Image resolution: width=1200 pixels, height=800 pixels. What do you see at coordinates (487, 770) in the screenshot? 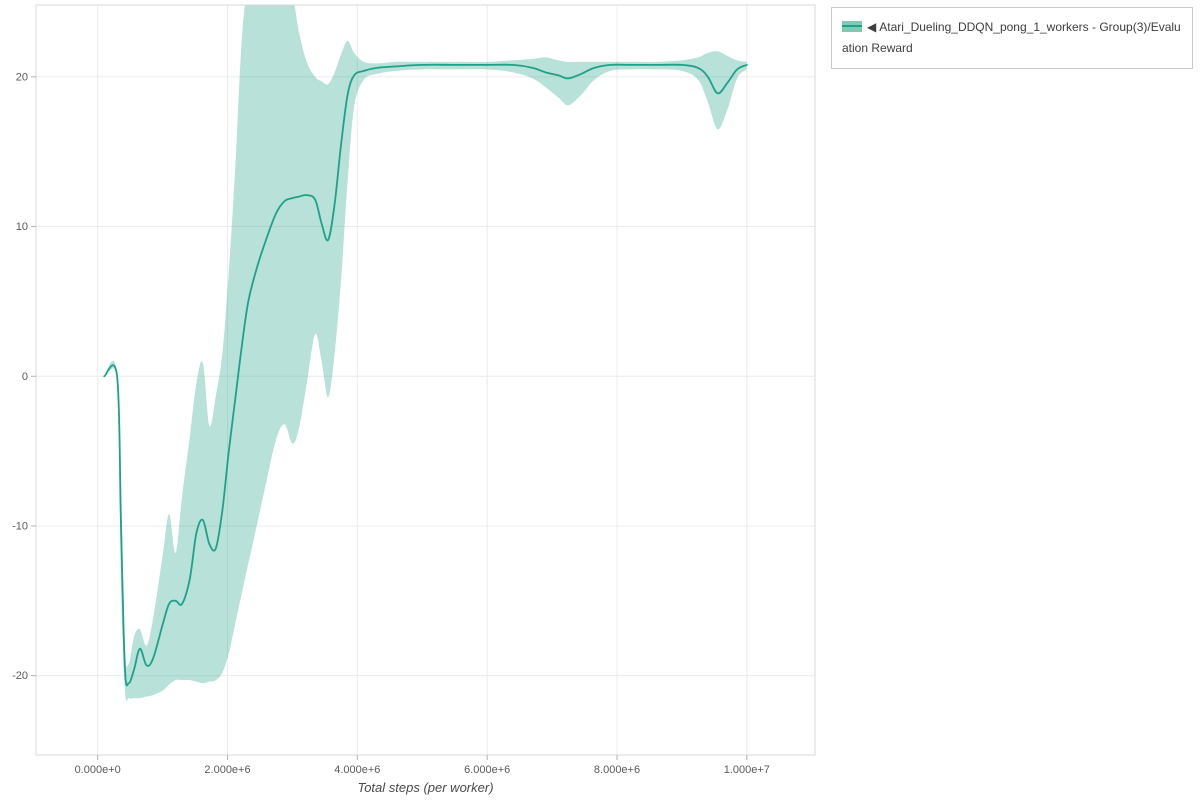
I see `svg-text: 6.000e+6` at bounding box center [487, 770].